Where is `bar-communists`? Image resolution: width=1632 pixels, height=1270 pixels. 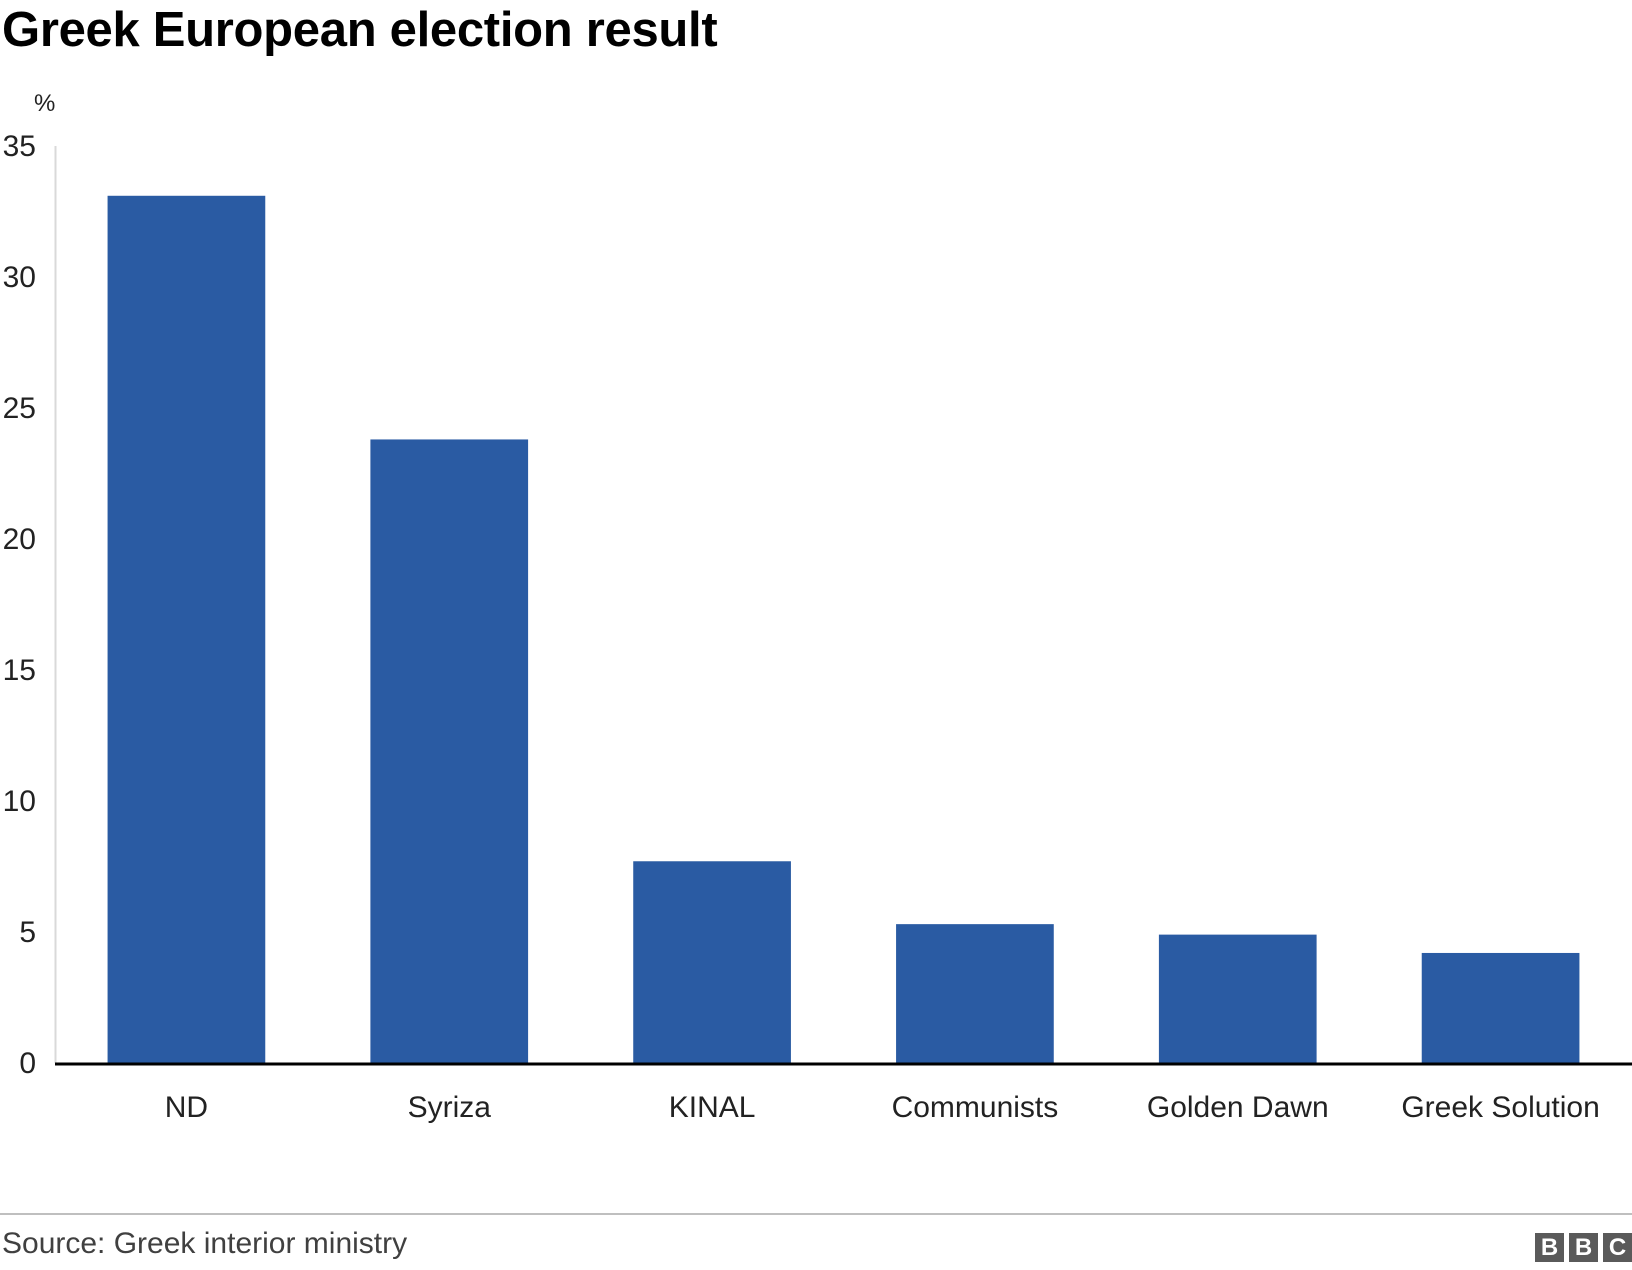
bar-communists is located at coordinates (975, 993).